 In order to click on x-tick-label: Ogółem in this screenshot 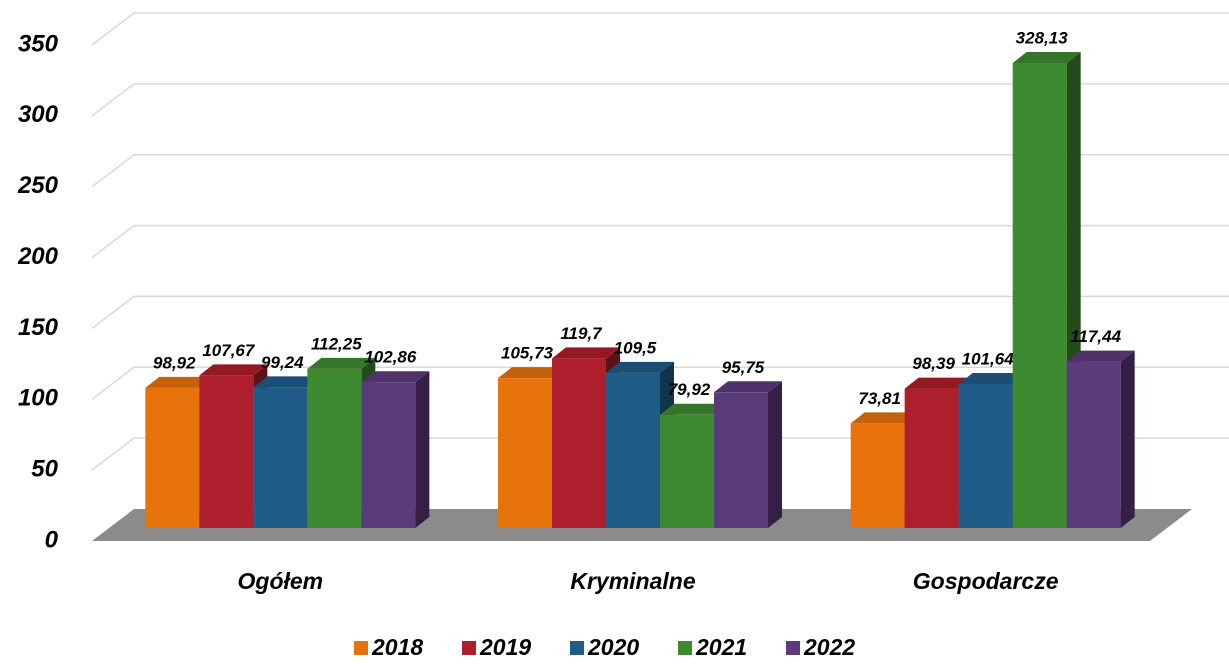, I will do `click(281, 581)`.